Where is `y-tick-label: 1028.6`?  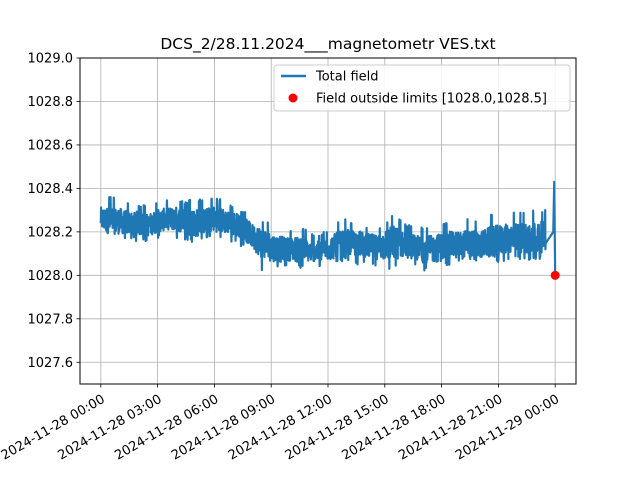 y-tick-label: 1028.6 is located at coordinates (51, 145).